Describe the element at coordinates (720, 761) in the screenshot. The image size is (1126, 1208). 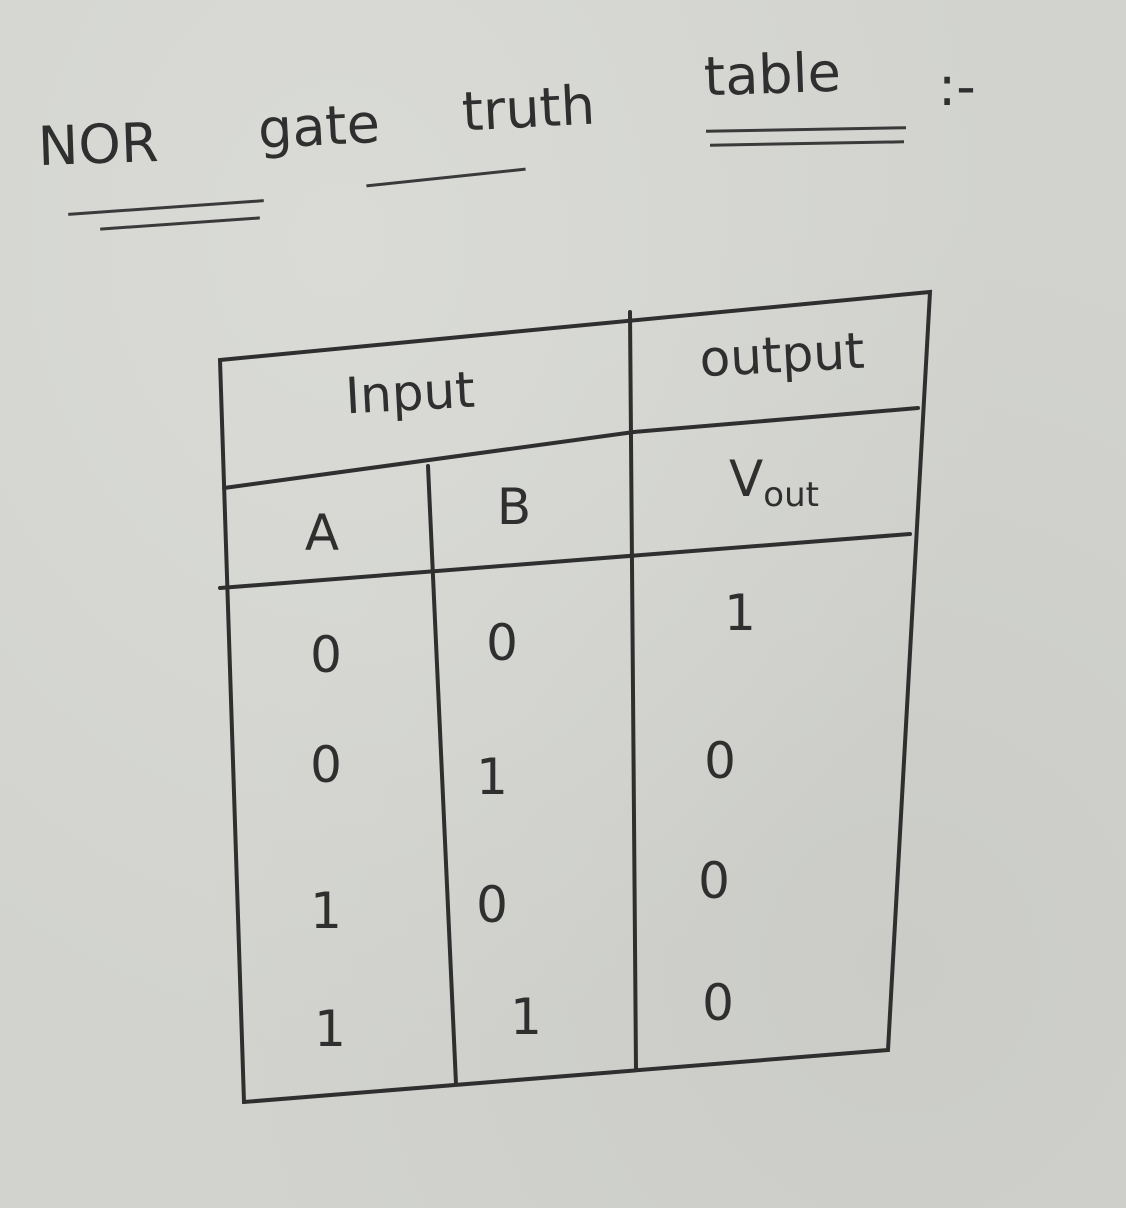
I see `table-cell-out-row2: 0` at that location.